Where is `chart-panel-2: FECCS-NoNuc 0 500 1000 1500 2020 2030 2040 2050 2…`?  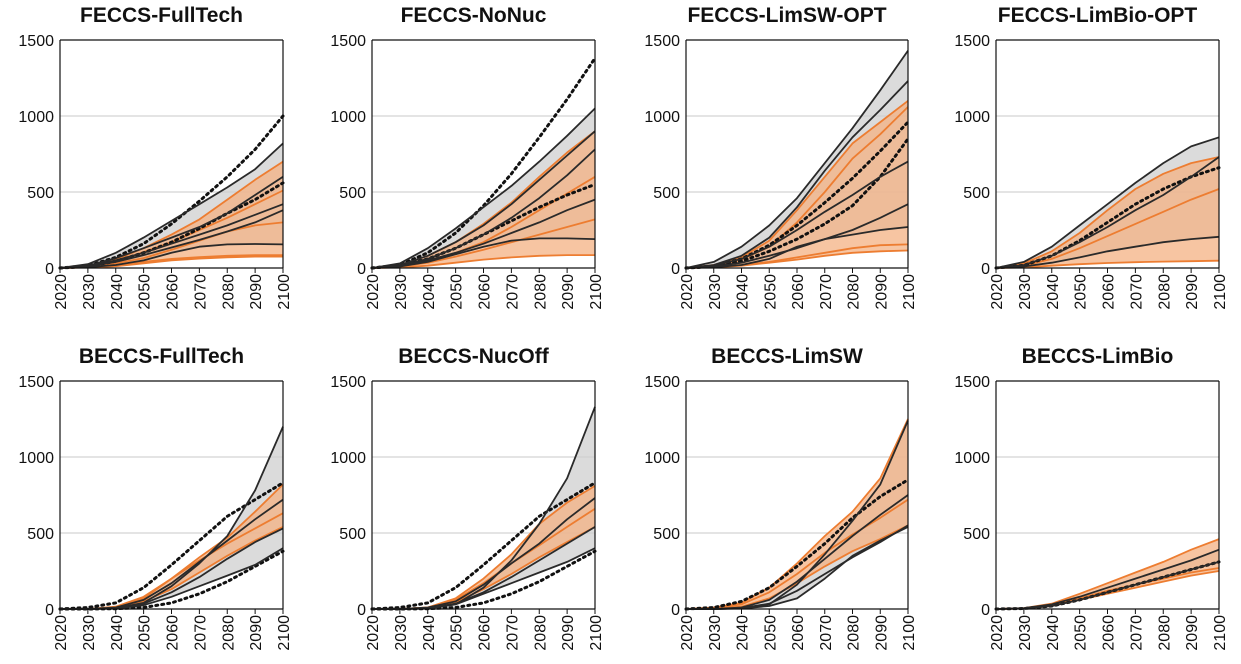
chart-panel-2: FECCS-NoNuc 0 500 1000 1500 2020 2030 2040 2050 2… is located at coordinates (467, 157).